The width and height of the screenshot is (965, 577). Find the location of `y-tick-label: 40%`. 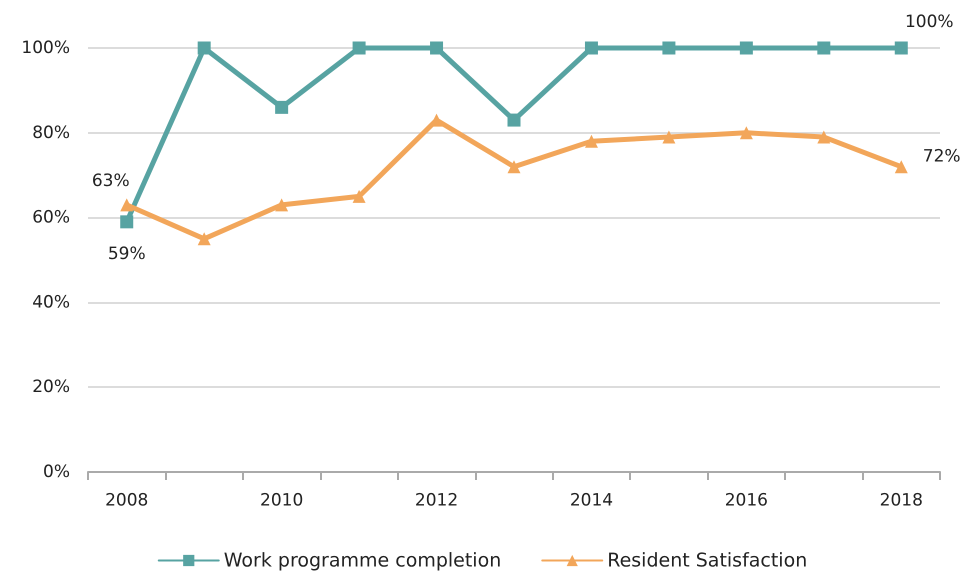

y-tick-label: 40% is located at coordinates (51, 302).